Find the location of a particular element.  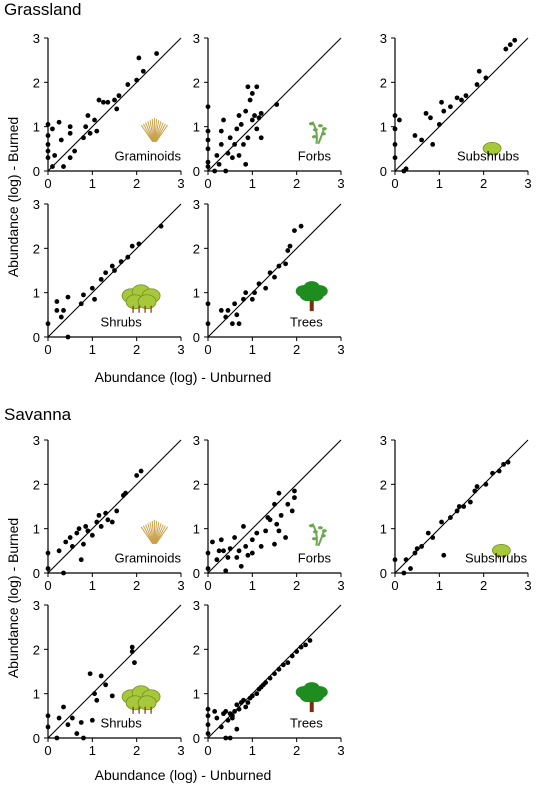

subshrub-icon is located at coordinates (501, 551).